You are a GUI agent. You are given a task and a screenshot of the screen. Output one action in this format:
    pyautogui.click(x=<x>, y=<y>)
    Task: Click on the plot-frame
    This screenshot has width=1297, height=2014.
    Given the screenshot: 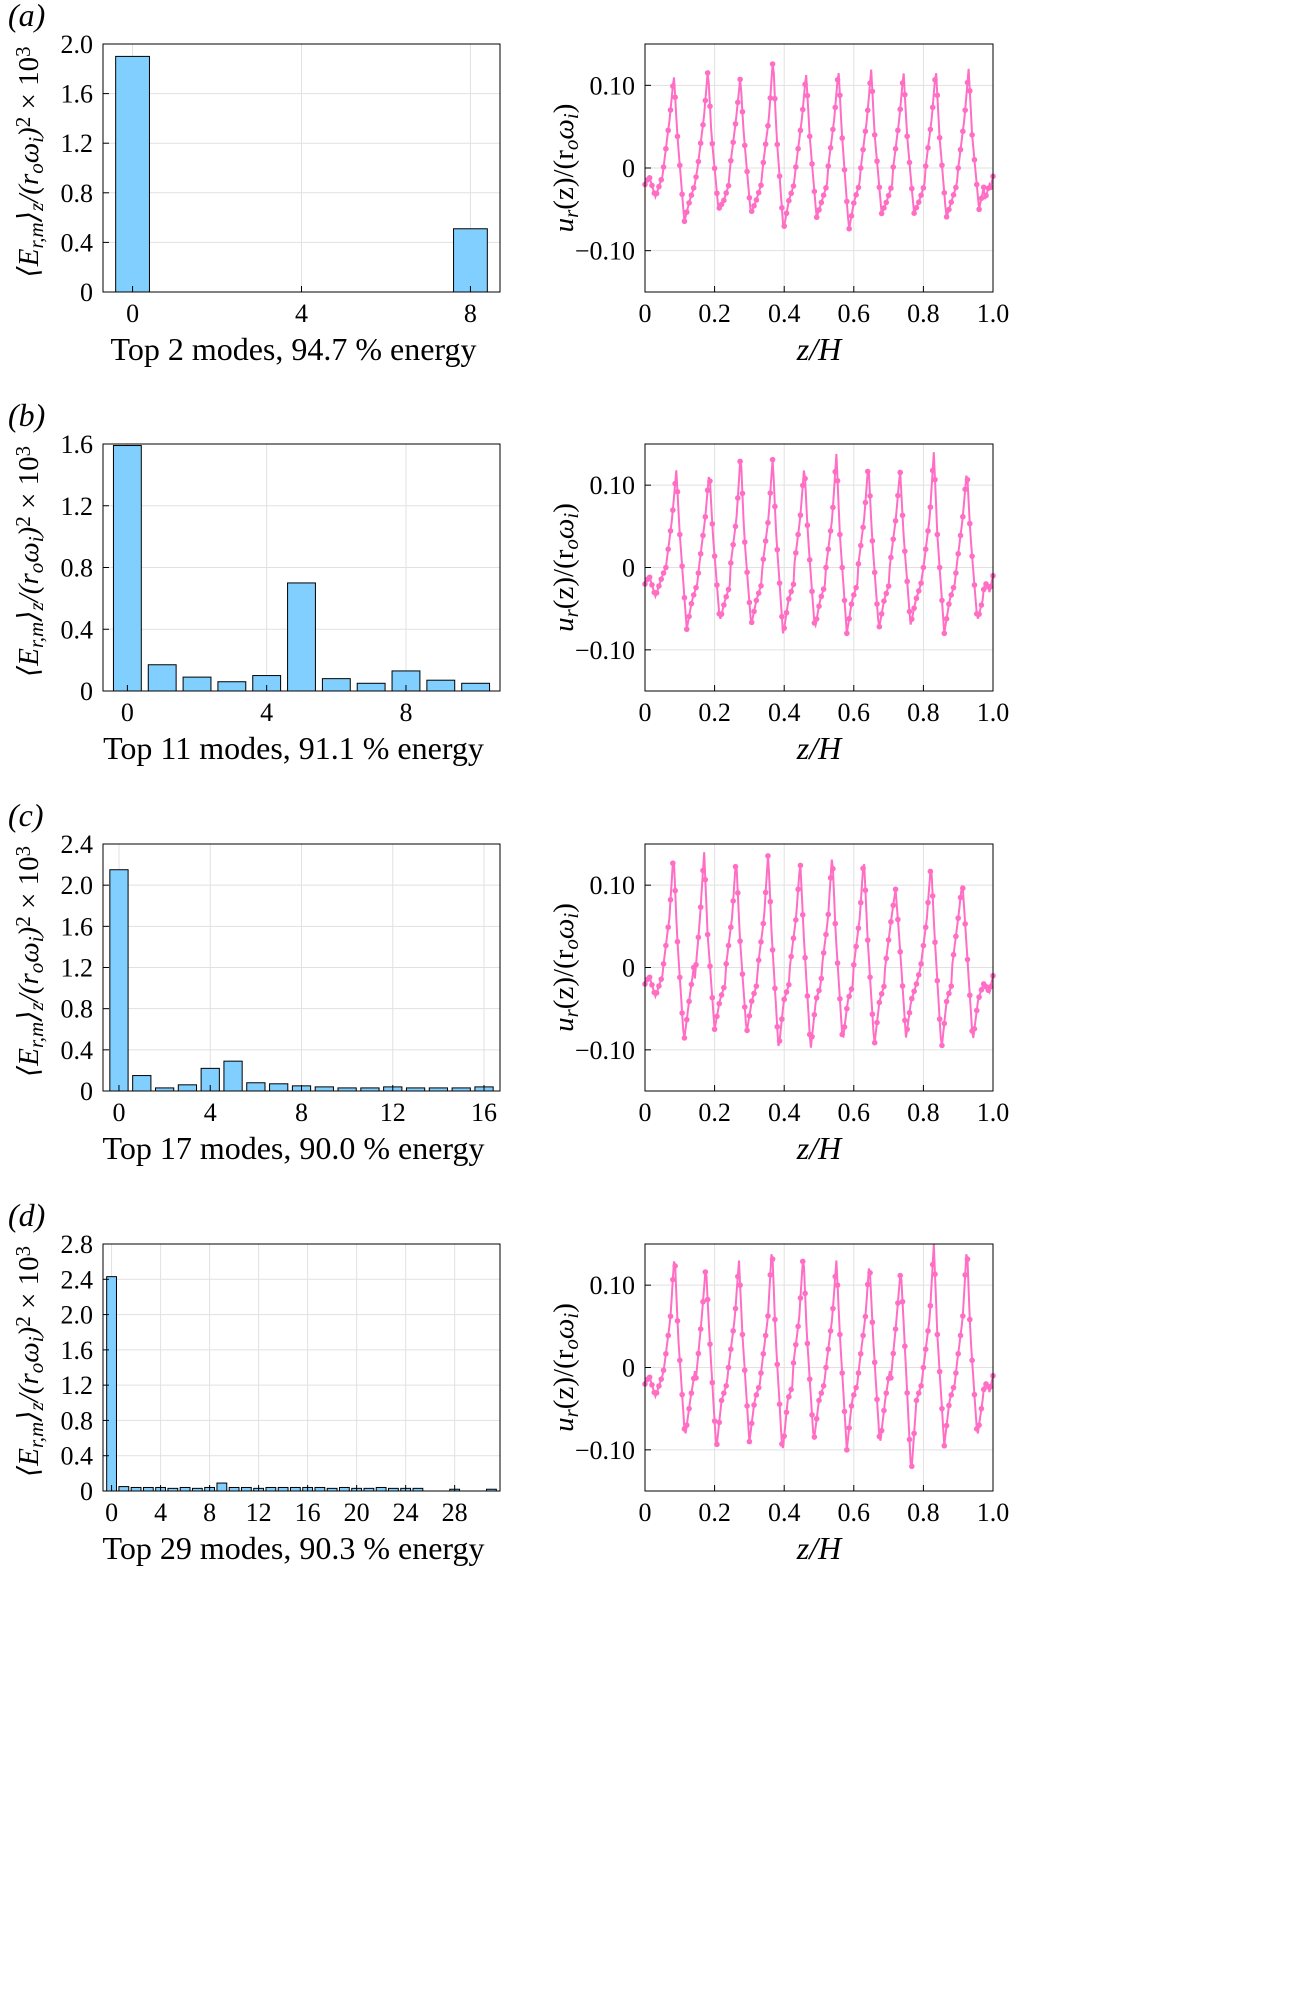 What is the action you would take?
    pyautogui.click(x=301, y=1367)
    